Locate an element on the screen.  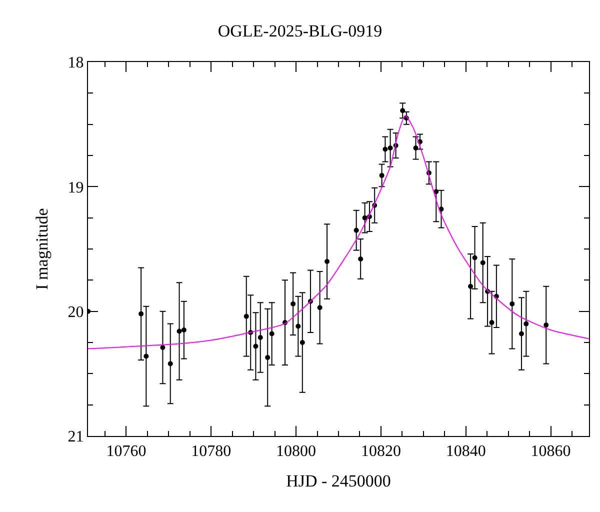
x-tick-label: 10860 is located at coordinates (550, 451).